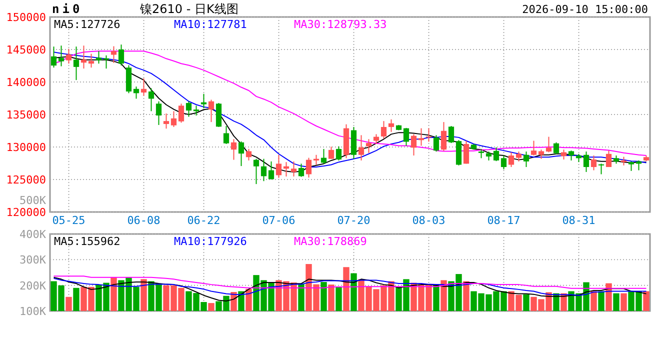 The width and height of the screenshot is (660, 360). Describe the element at coordinates (585, 9) in the screenshot. I see `chart-subtitle: 2026-09-10 15:00:00` at that location.